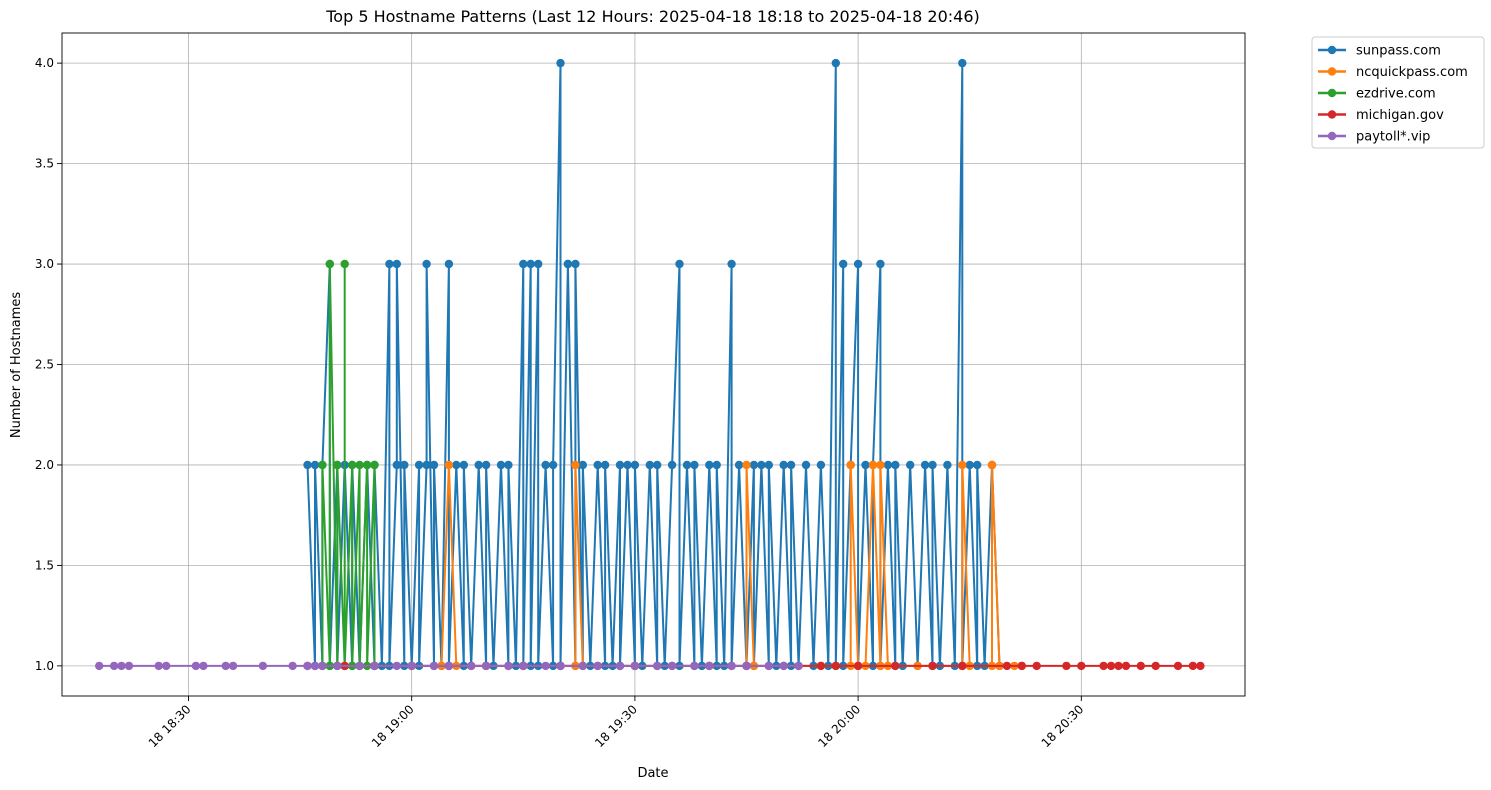 Image resolution: width=1491 pixels, height=790 pixels. What do you see at coordinates (1393, 137) in the screenshot?
I see `legend-label-4: paytoll*.vip` at bounding box center [1393, 137].